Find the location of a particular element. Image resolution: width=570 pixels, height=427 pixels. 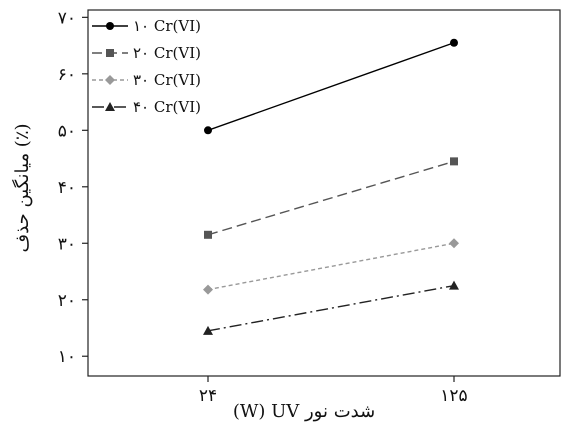

x-tick-label: ۲۴ is located at coordinates (208, 396).